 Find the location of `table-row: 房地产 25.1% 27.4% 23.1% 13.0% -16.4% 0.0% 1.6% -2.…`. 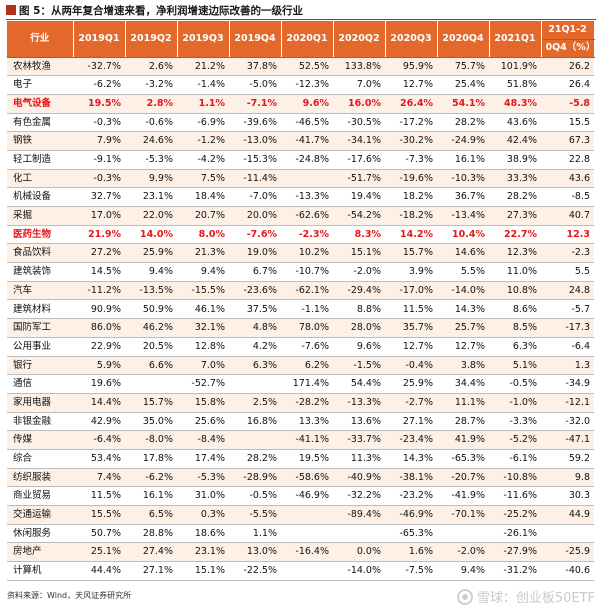

table-row: 房地产 25.1% 27.4% 23.1% 13.0% -16.4% 0.0% 1.6% -2.… is located at coordinates (300, 552).